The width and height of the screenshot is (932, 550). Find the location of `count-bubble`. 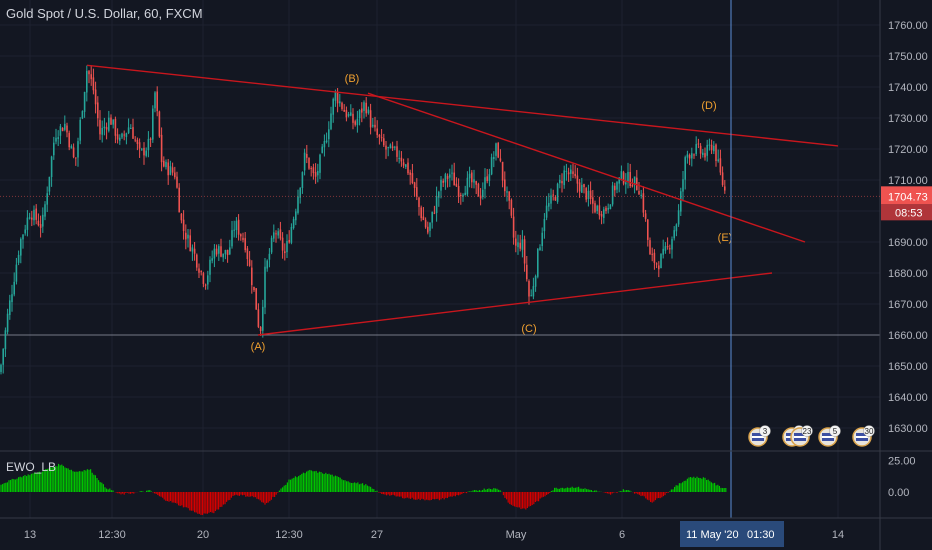

count-bubble is located at coordinates (807, 431).